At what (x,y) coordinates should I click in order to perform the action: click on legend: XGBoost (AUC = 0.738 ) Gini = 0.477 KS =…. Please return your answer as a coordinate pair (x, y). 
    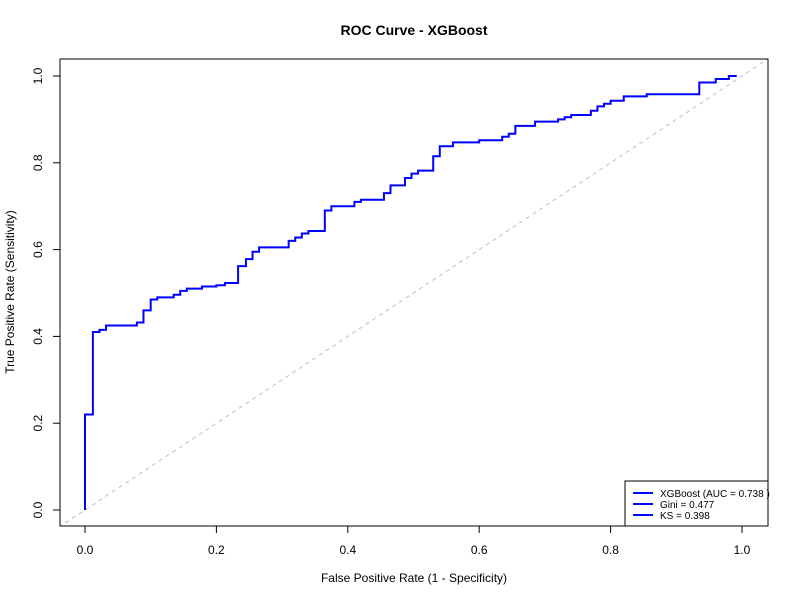
    Looking at the image, I should click on (697, 503).